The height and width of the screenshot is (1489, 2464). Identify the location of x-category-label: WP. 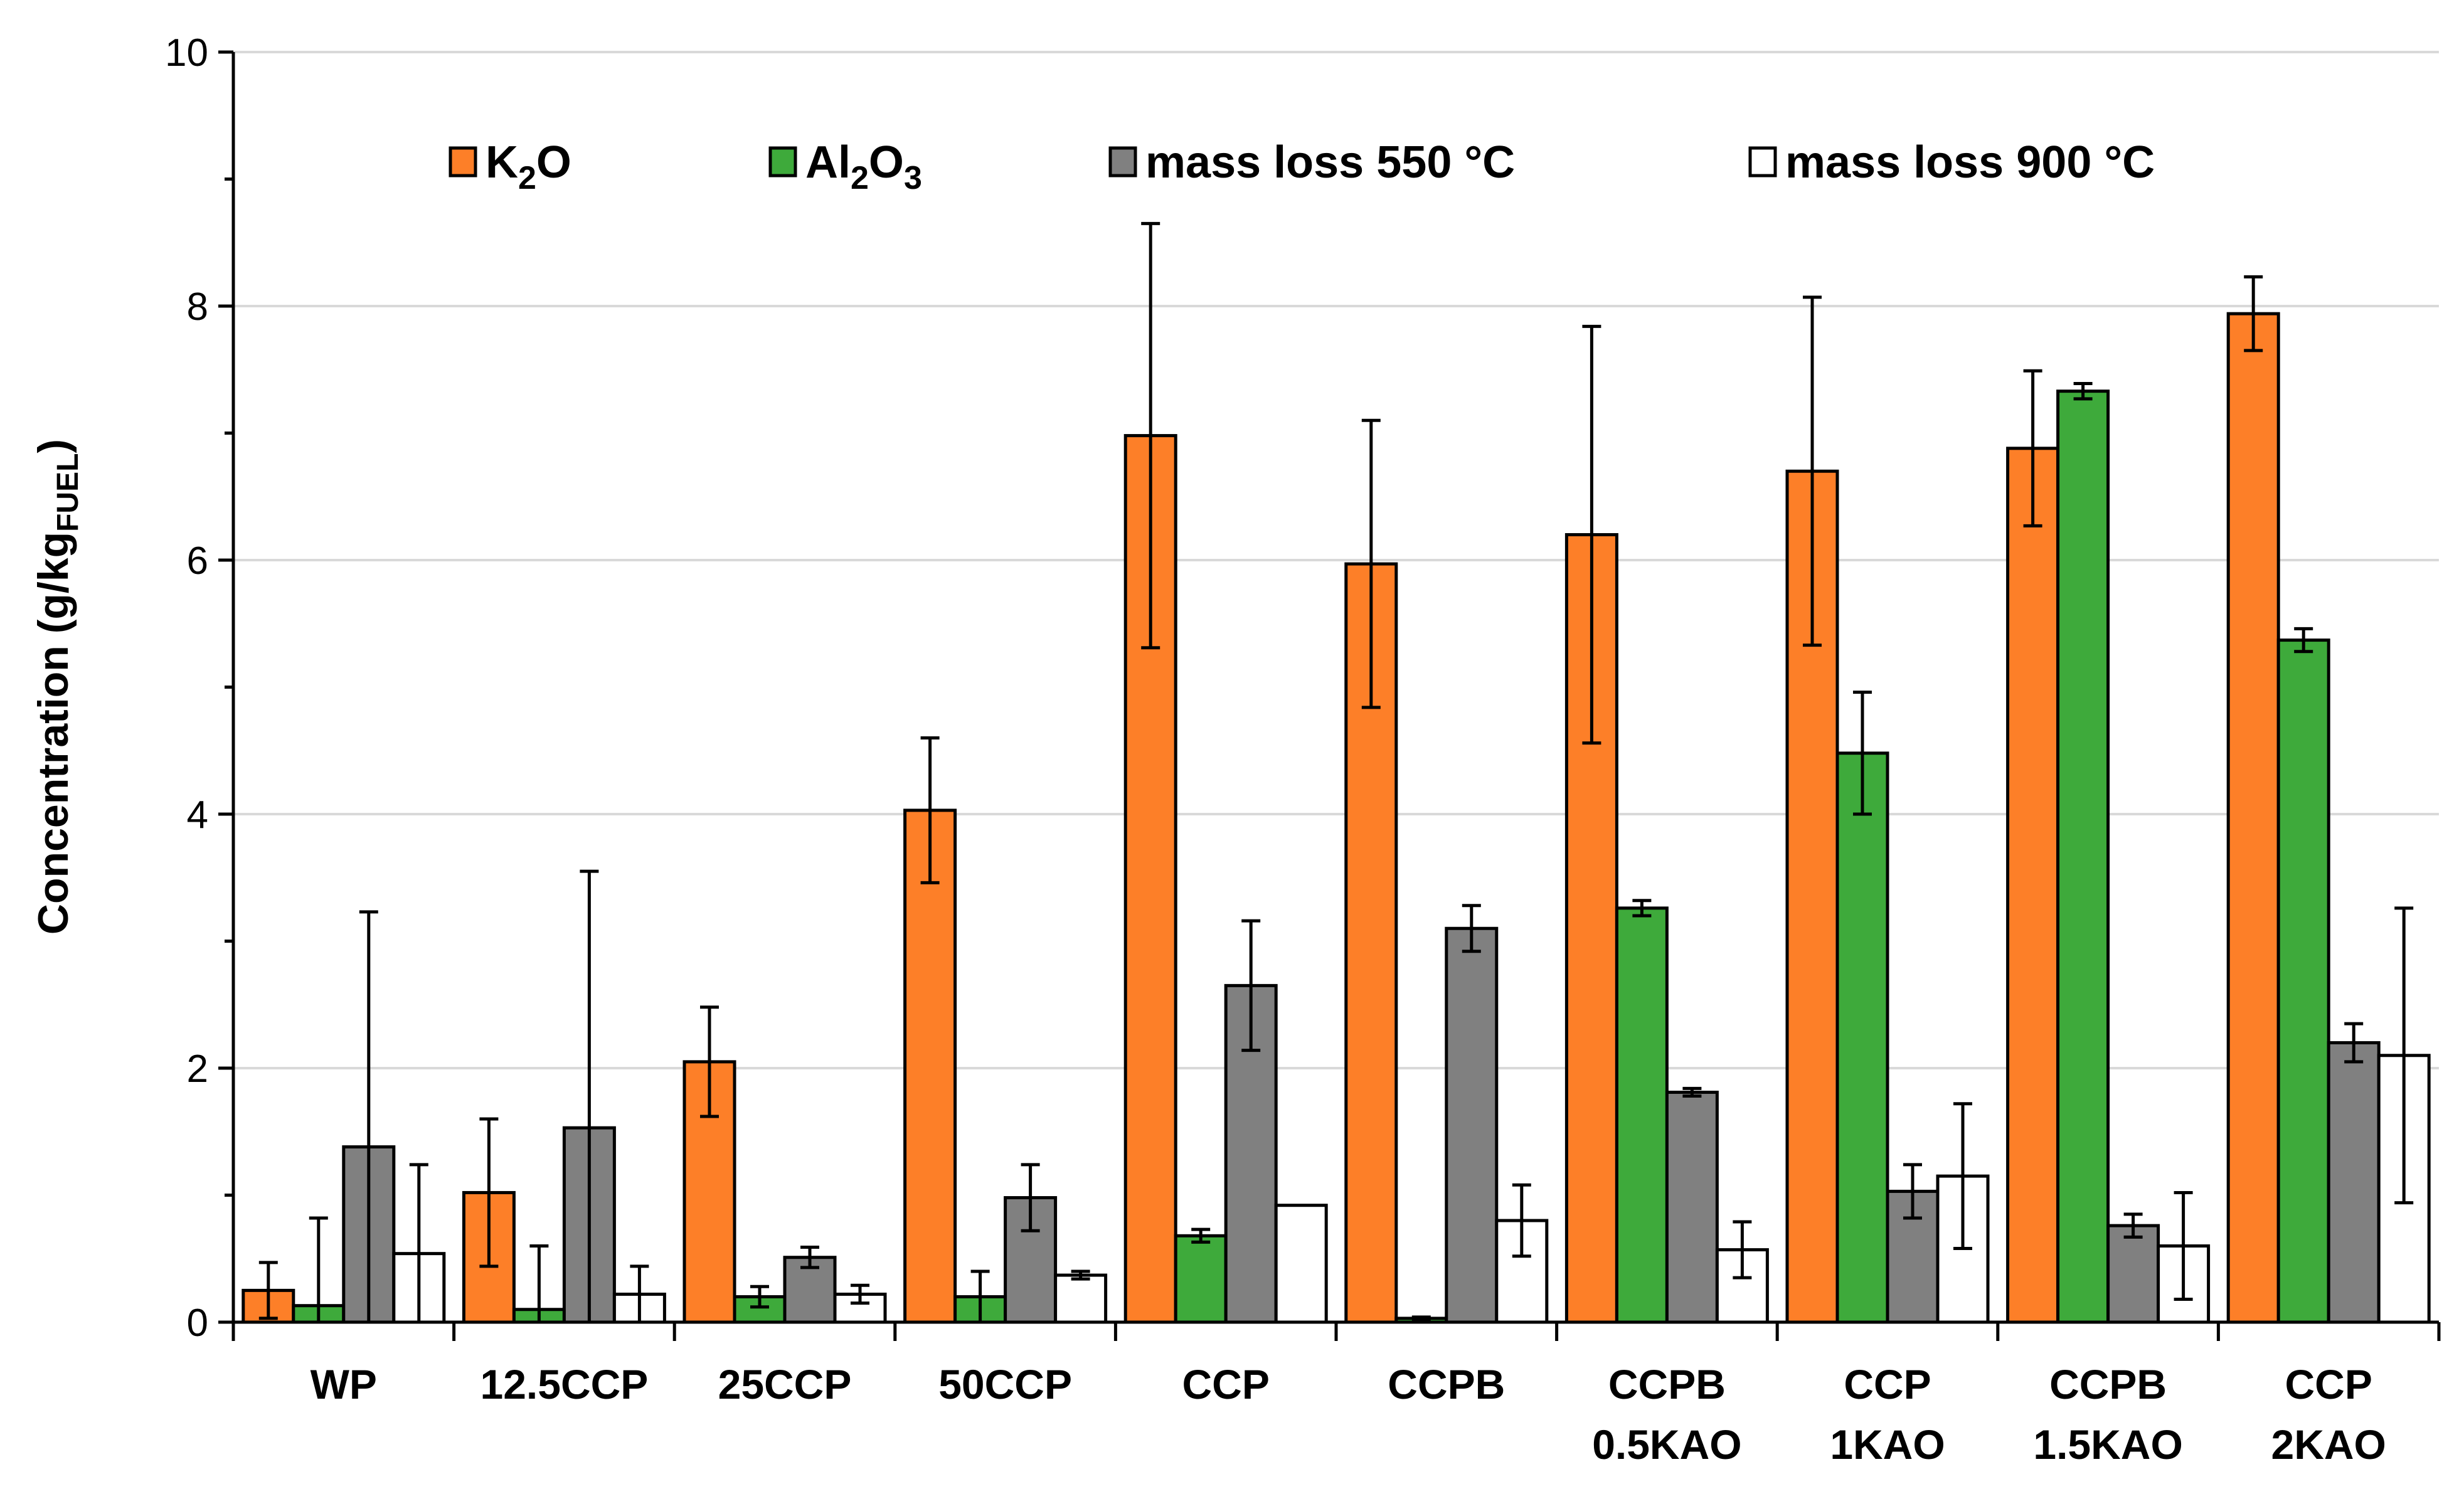
(344, 1384).